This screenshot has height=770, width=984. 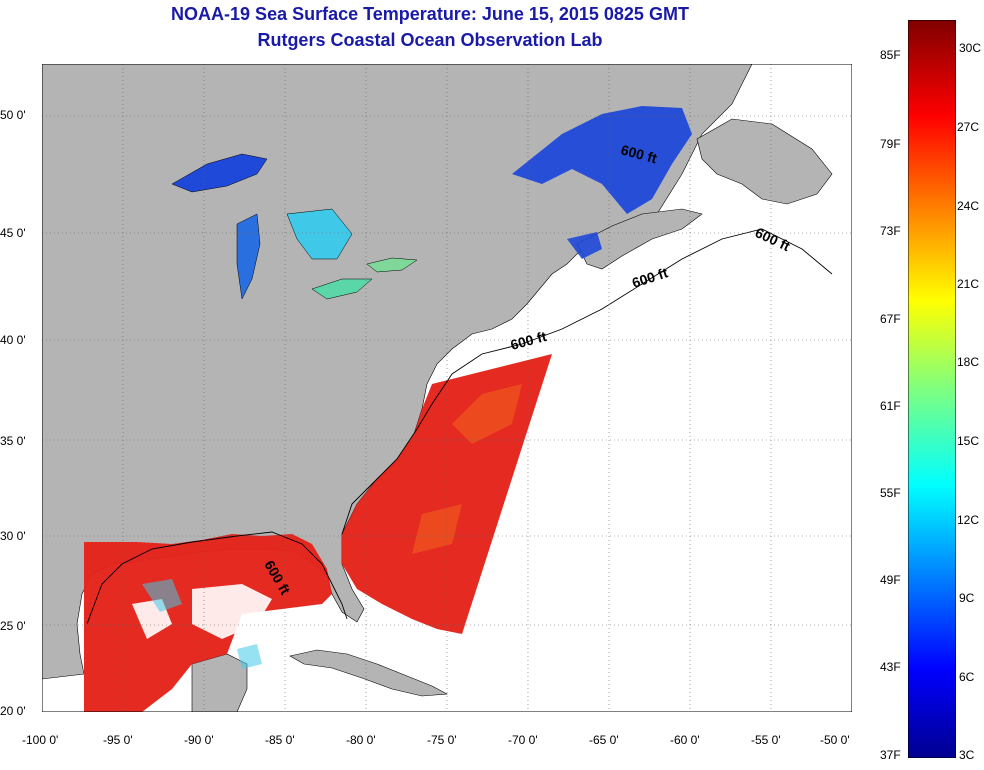 What do you see at coordinates (219, 173) in the screenshot?
I see `lake-superior` at bounding box center [219, 173].